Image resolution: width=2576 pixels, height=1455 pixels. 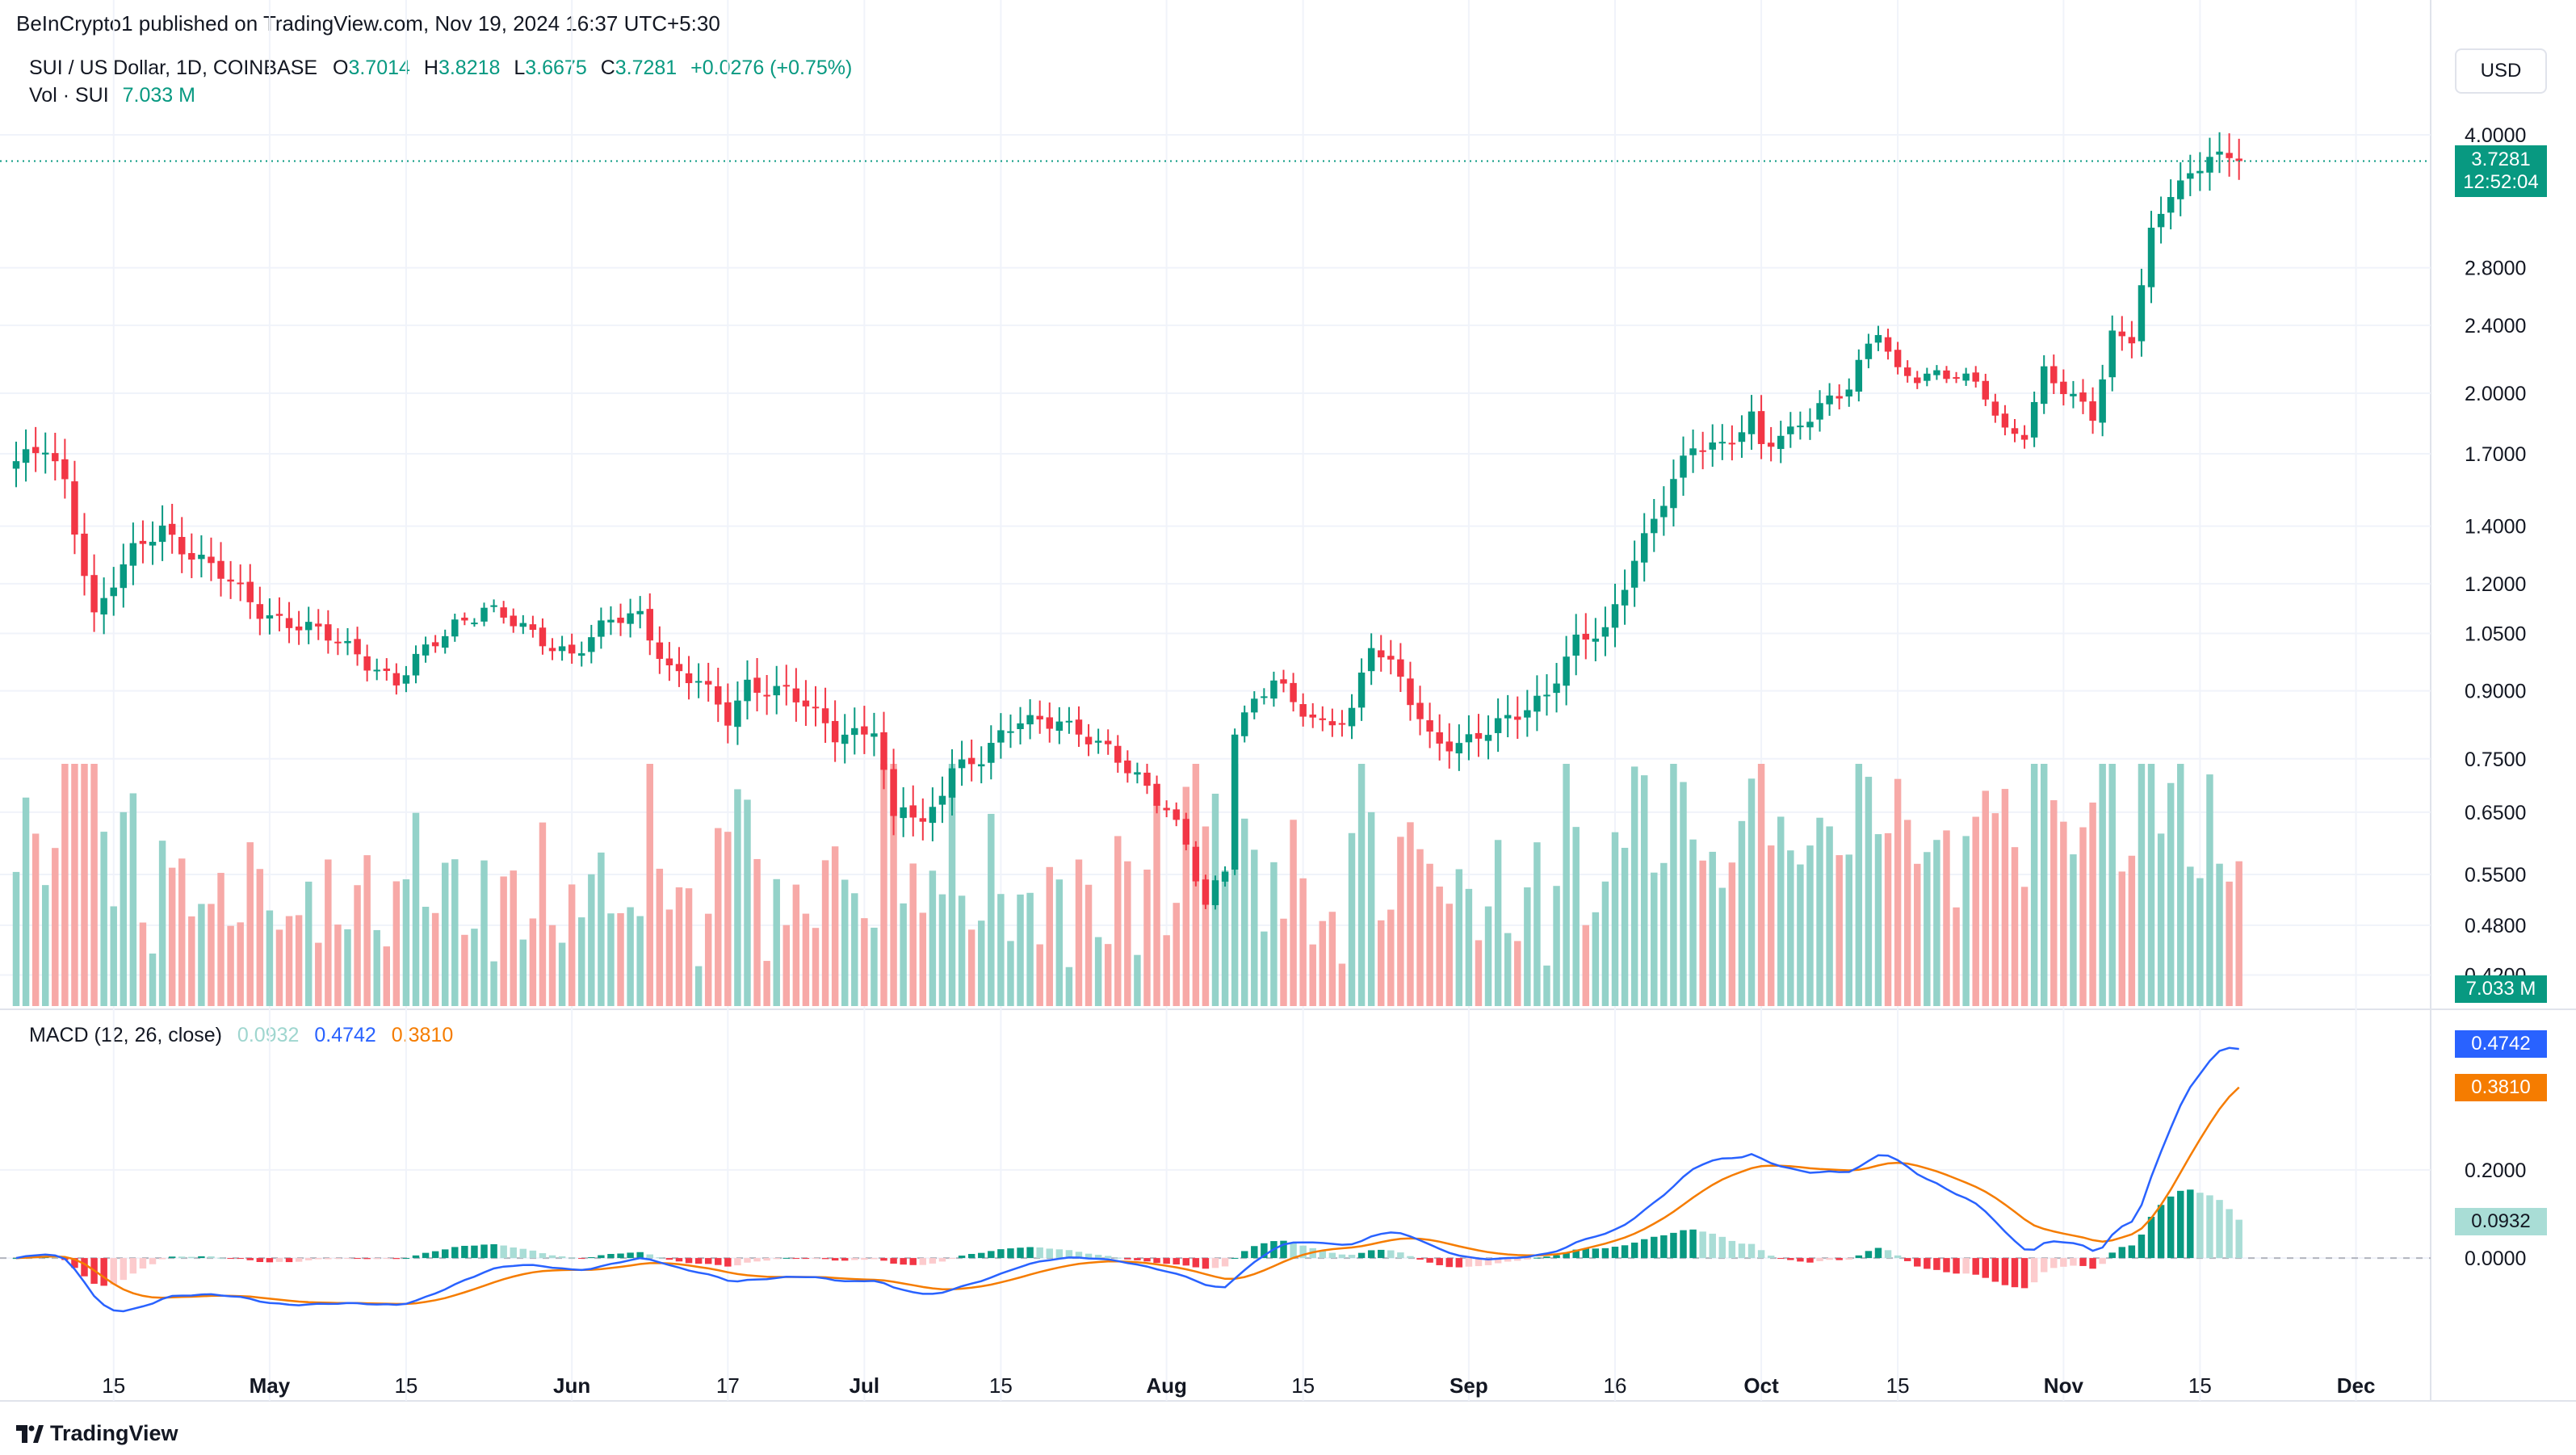 What do you see at coordinates (2501, 71) in the screenshot?
I see `currency-button: USD` at bounding box center [2501, 71].